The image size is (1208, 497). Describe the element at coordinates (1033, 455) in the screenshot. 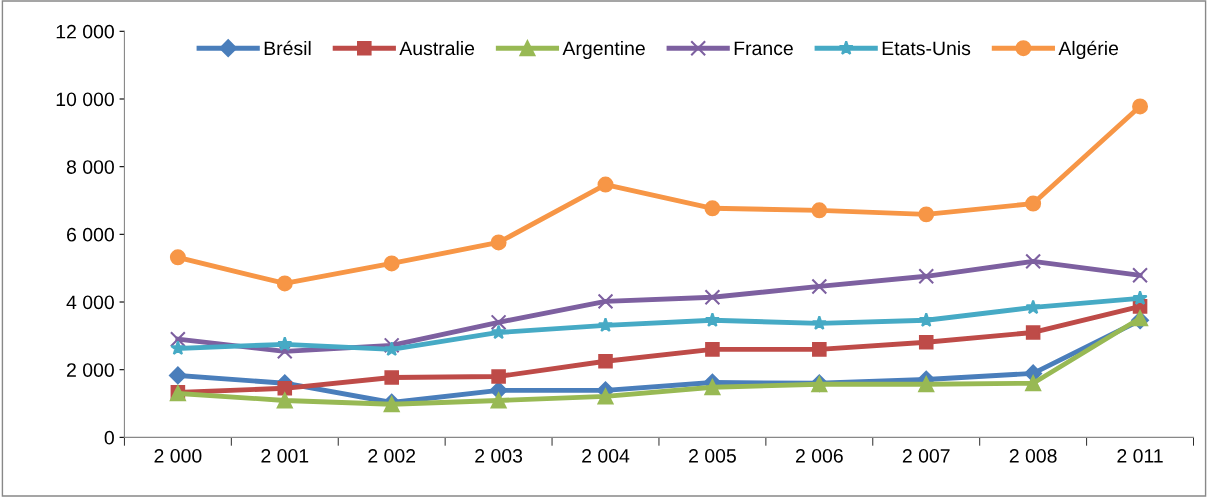

I see `x-tick-label: 2 008` at that location.